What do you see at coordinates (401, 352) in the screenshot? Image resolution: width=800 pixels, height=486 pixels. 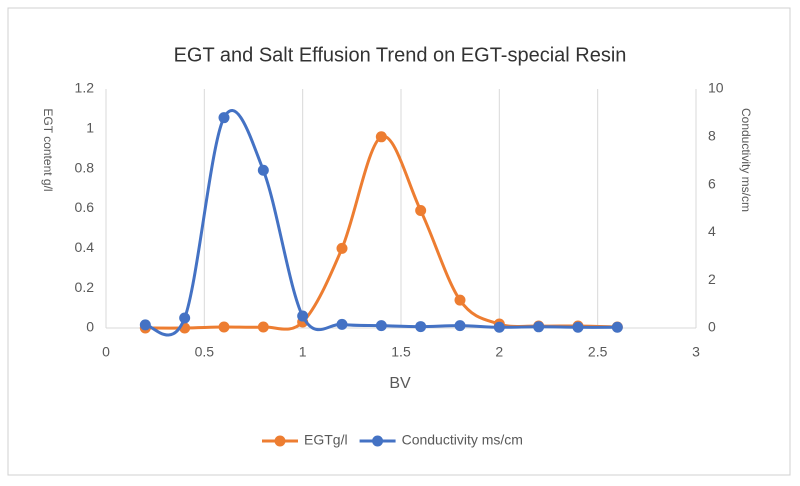 I see `x-tick-label: 1.5` at bounding box center [401, 352].